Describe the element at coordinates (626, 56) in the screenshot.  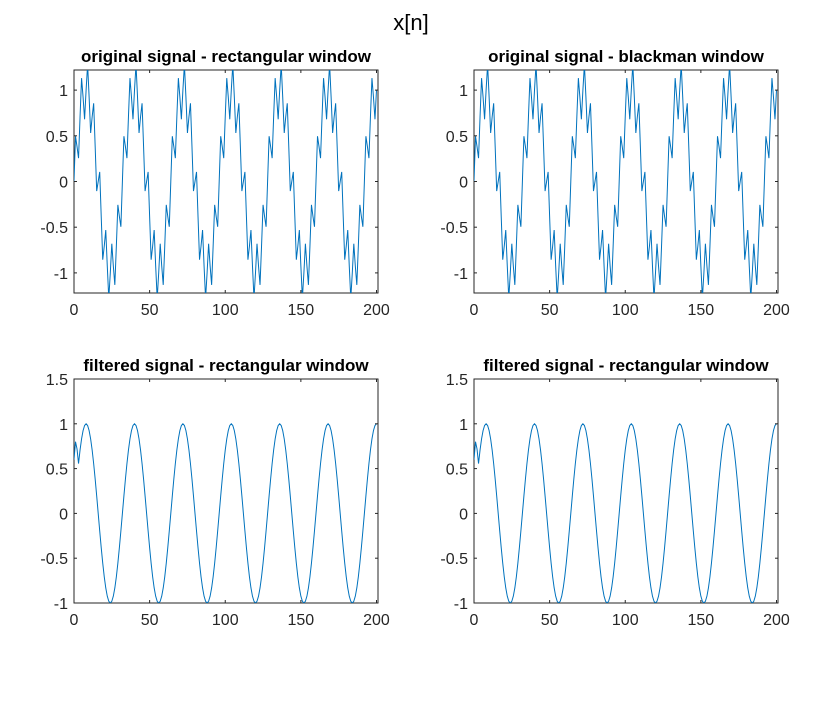
I see `subplot-title: original signal - blackman window` at that location.